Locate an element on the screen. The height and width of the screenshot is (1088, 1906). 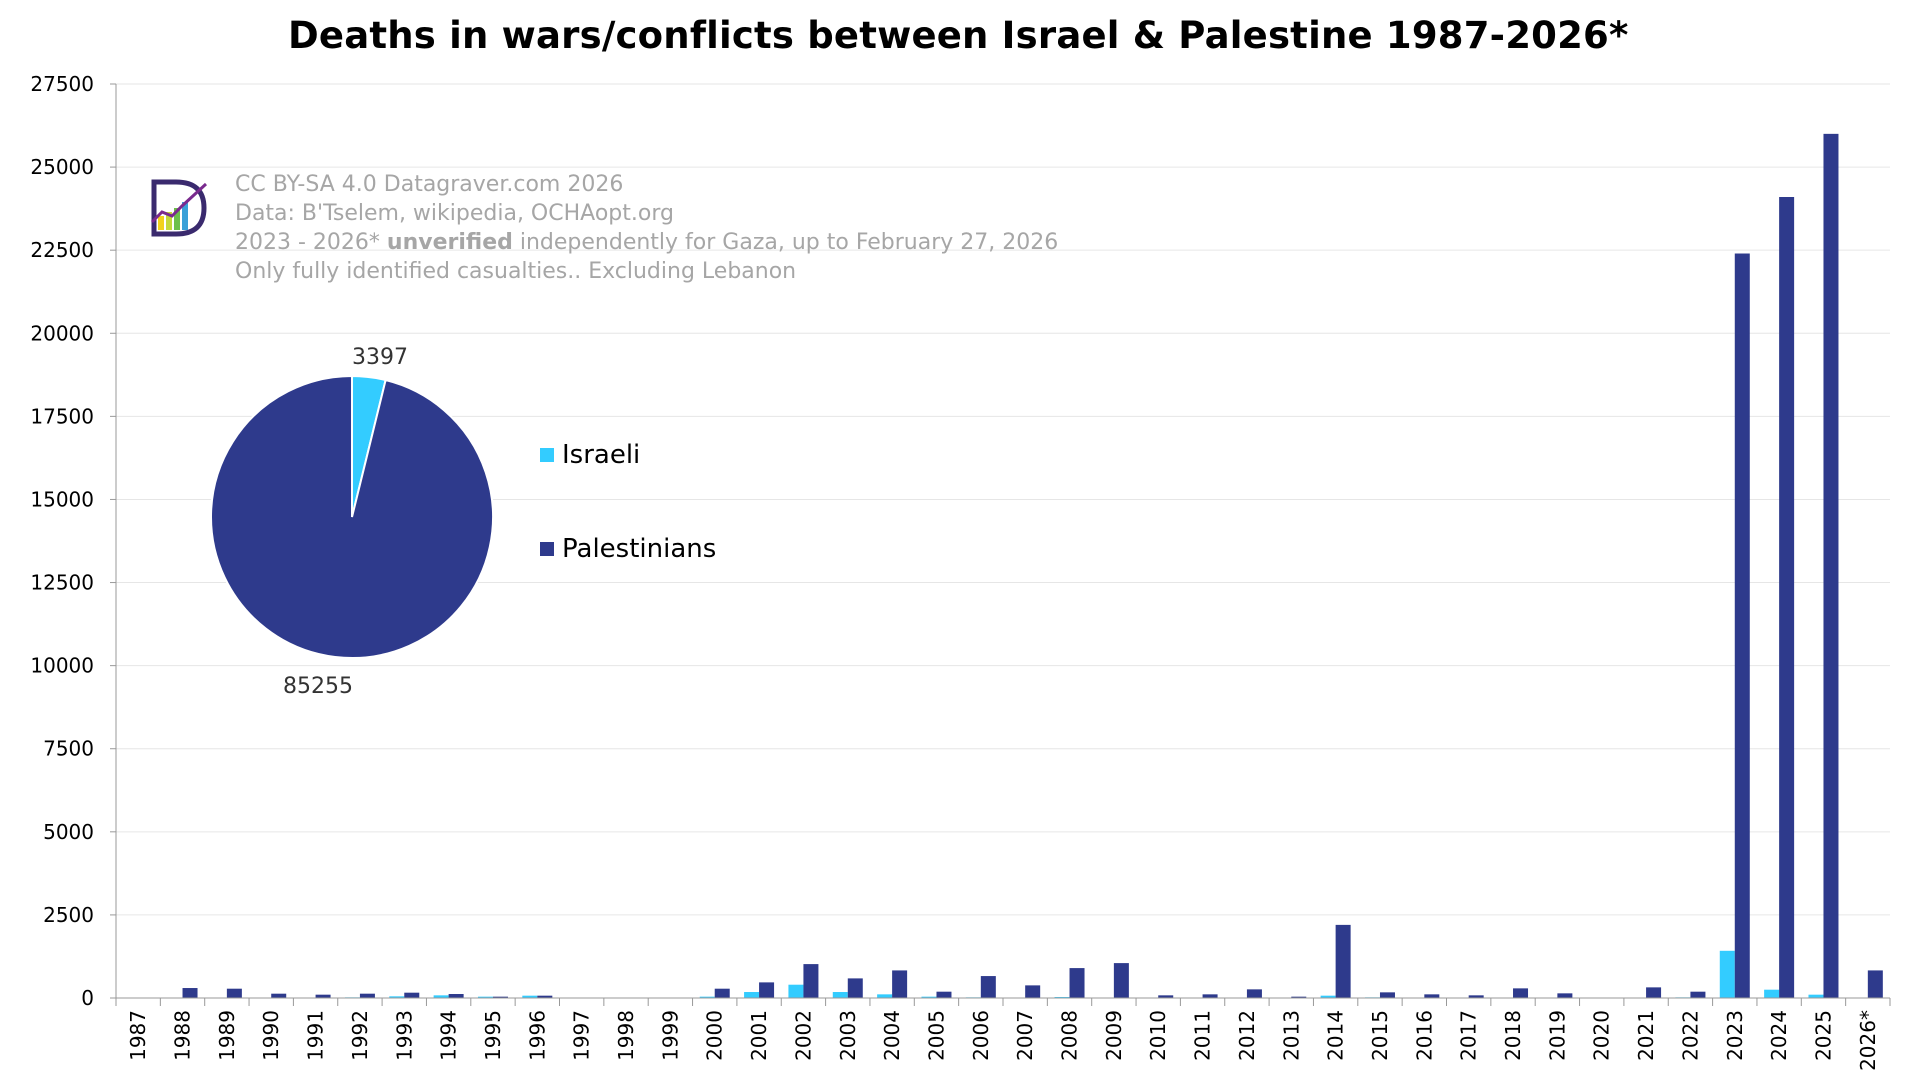
x-tick-label: 2019 is located at coordinates (1557, 1035).